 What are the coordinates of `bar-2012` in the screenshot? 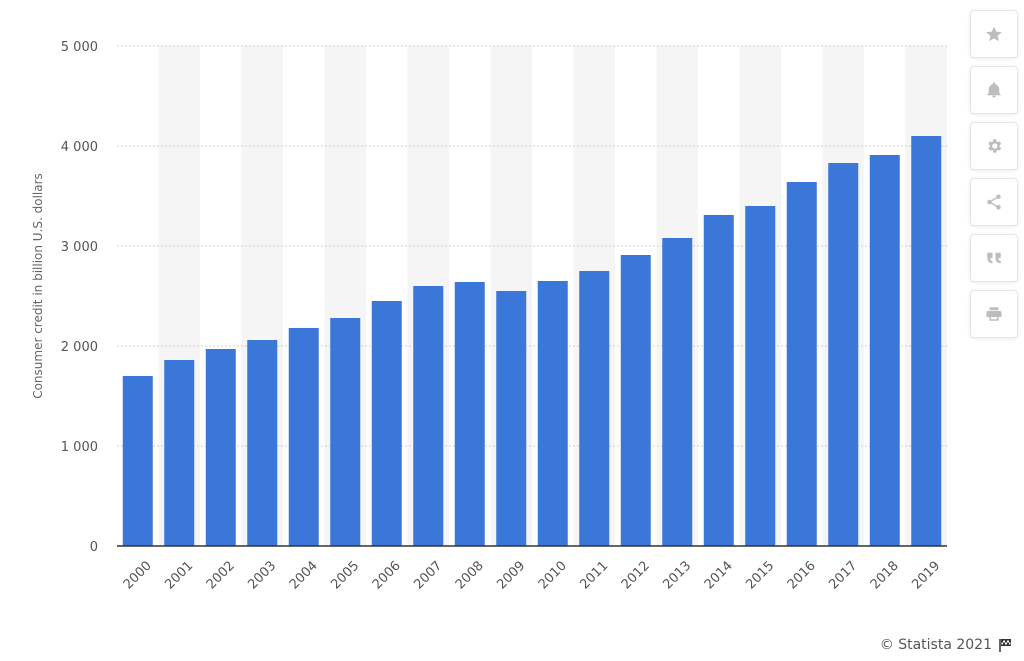 It's located at (635, 400).